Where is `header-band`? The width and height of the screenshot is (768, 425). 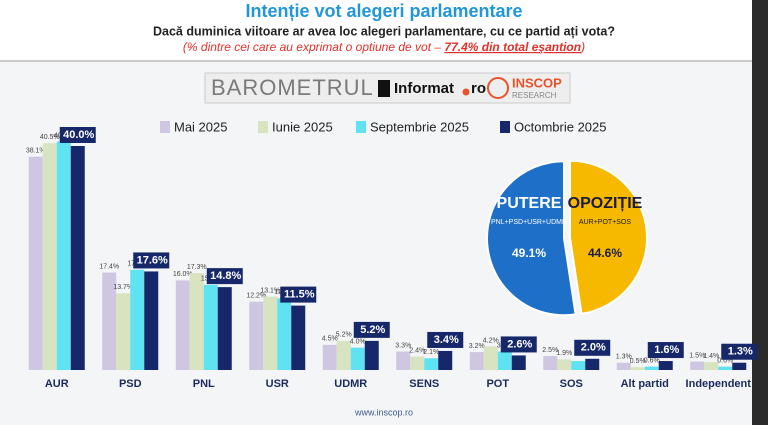 header-band is located at coordinates (384, 30).